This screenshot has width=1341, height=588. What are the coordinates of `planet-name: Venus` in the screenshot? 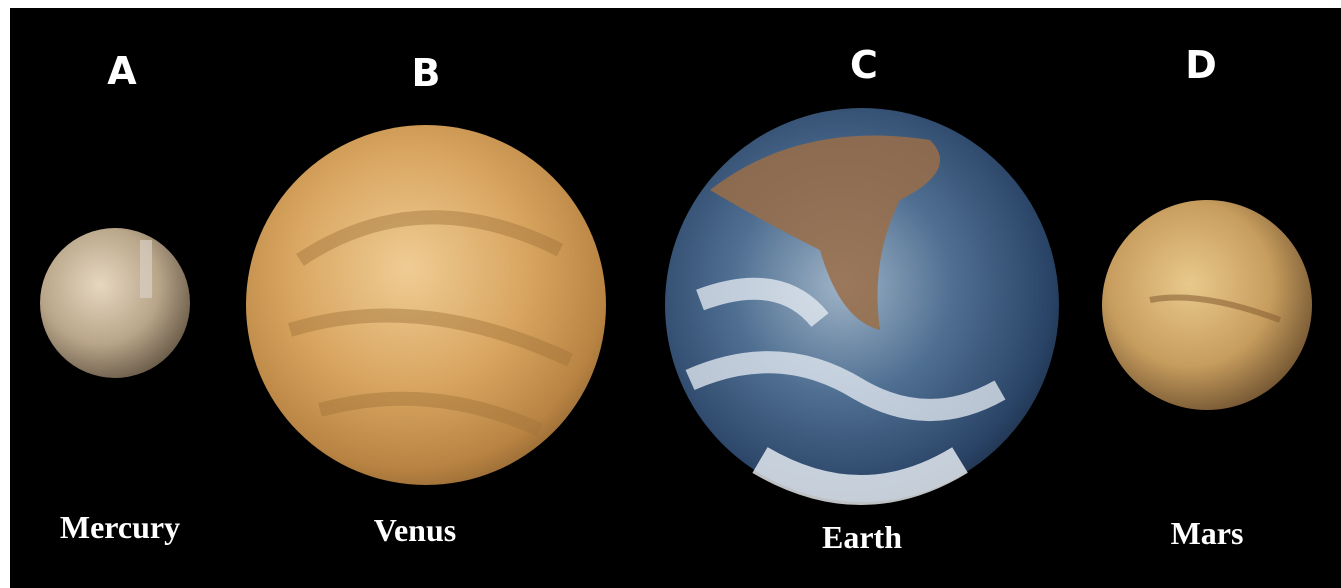 It's located at (415, 530).